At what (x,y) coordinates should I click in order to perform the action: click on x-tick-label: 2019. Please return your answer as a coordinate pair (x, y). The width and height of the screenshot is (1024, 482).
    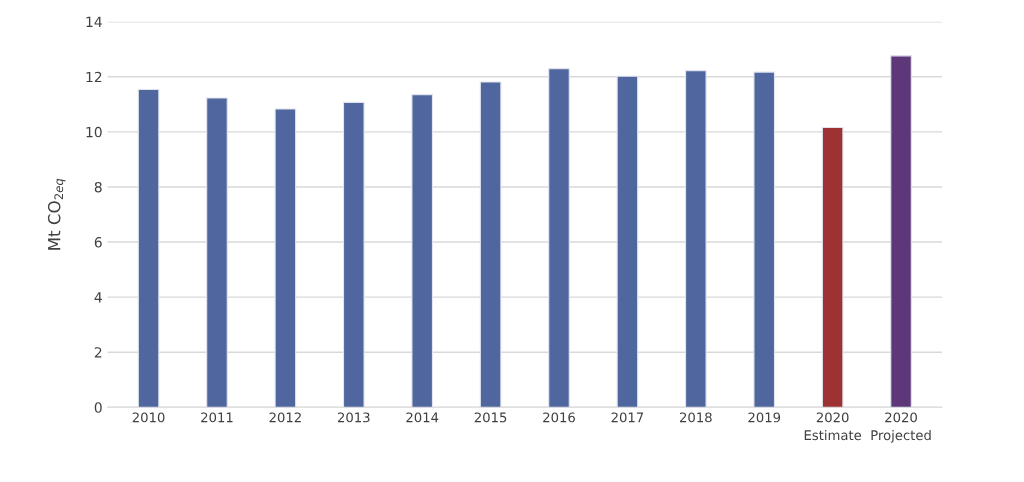
    Looking at the image, I should click on (764, 417).